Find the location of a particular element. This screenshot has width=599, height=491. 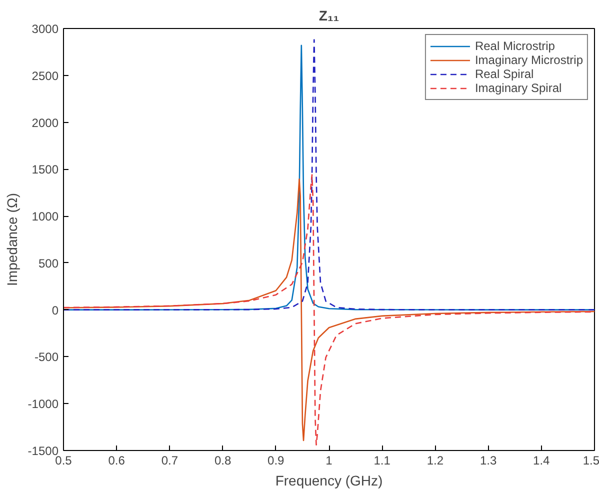

x-tick-label: 1.5 is located at coordinates (590, 461).